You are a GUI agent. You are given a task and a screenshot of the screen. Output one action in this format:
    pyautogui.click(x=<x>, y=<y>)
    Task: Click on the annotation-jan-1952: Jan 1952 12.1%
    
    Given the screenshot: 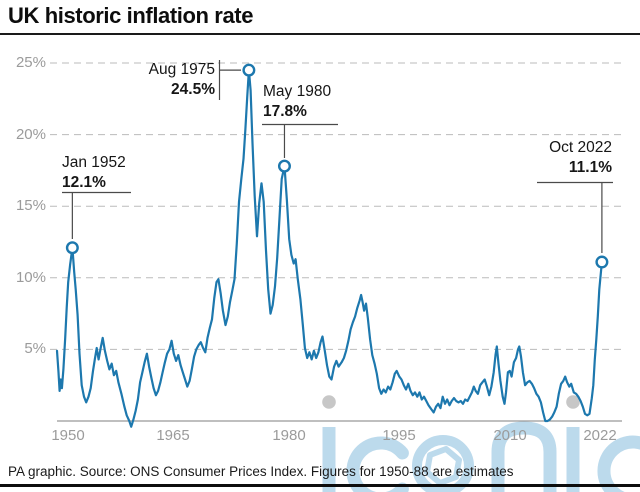 What is the action you would take?
    pyautogui.click(x=94, y=173)
    